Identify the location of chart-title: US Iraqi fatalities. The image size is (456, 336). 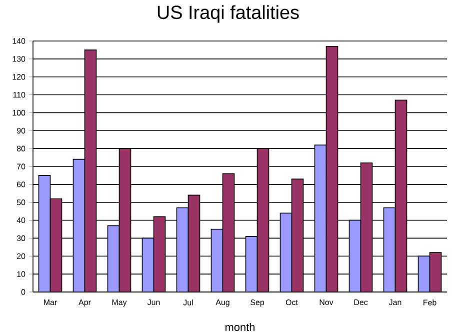
(228, 14).